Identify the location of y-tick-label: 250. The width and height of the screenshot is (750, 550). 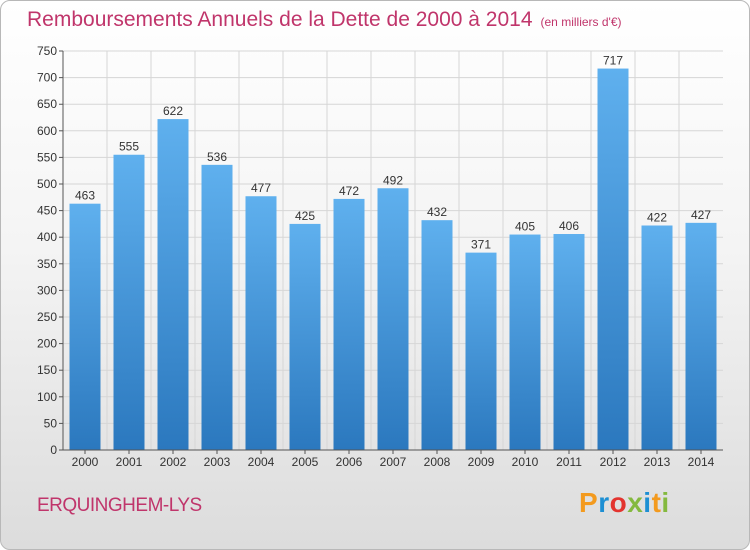
(47, 317).